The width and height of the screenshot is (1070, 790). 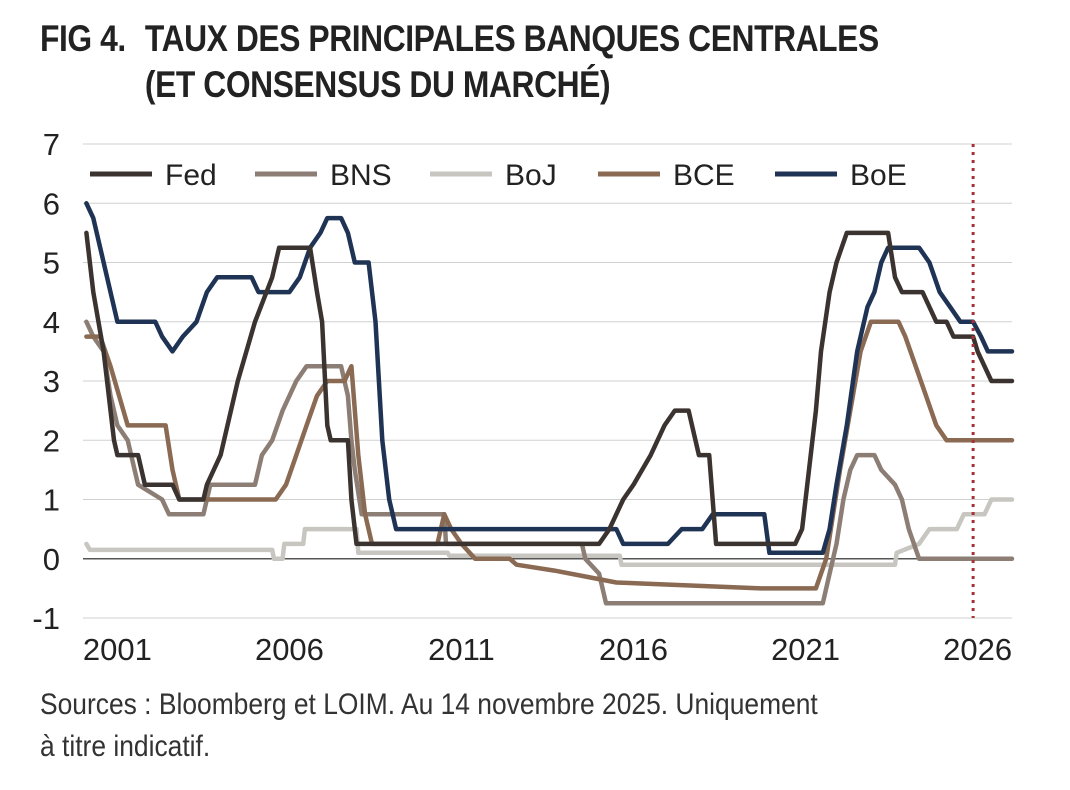 What do you see at coordinates (51, 322) in the screenshot?
I see `y-tick-label: 4` at bounding box center [51, 322].